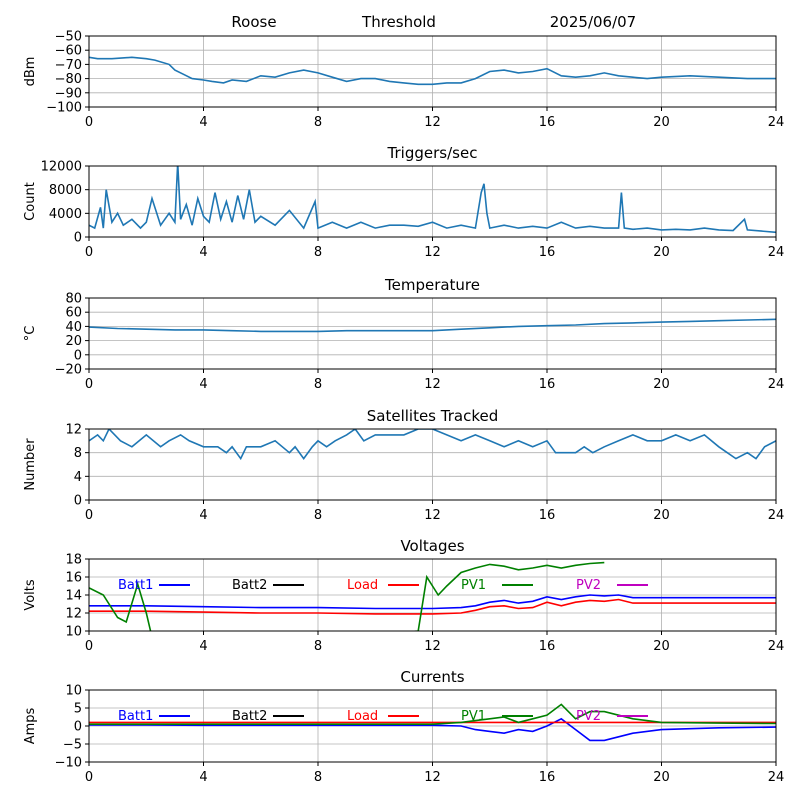 The height and width of the screenshot is (800, 800). What do you see at coordinates (73, 313) in the screenshot?
I see `y-tick-label: 60` at bounding box center [73, 313].